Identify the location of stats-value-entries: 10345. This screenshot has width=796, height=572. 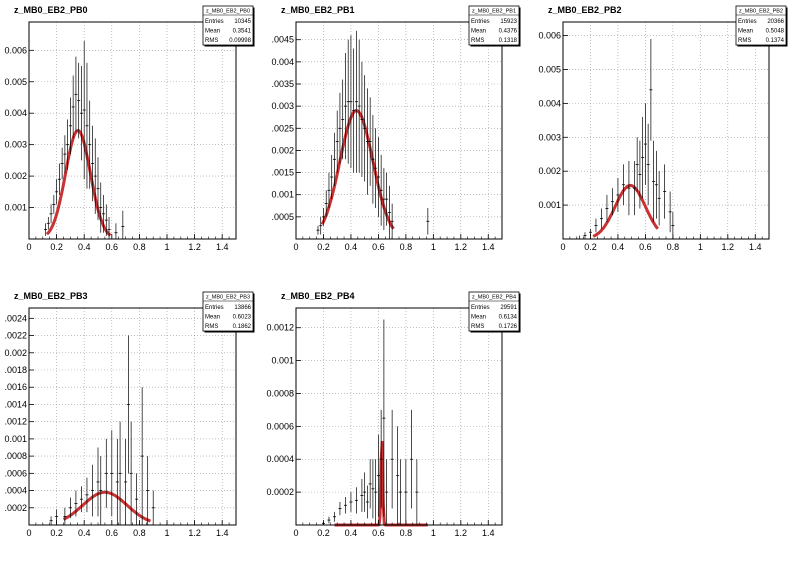
(242, 22).